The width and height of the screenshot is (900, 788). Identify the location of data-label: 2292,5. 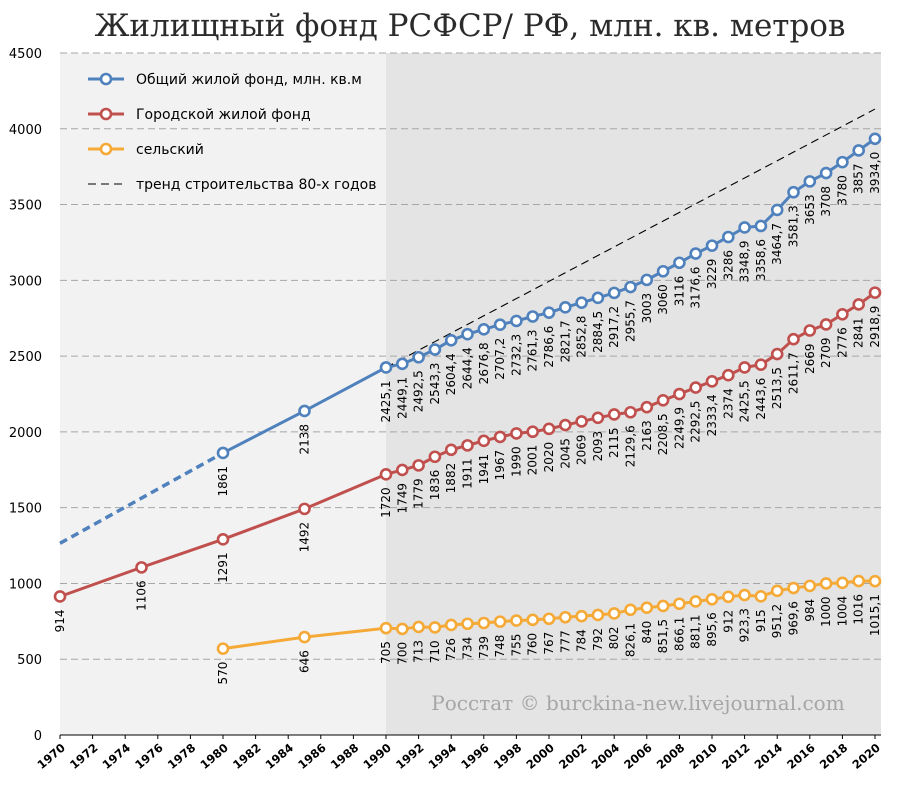
(696, 422).